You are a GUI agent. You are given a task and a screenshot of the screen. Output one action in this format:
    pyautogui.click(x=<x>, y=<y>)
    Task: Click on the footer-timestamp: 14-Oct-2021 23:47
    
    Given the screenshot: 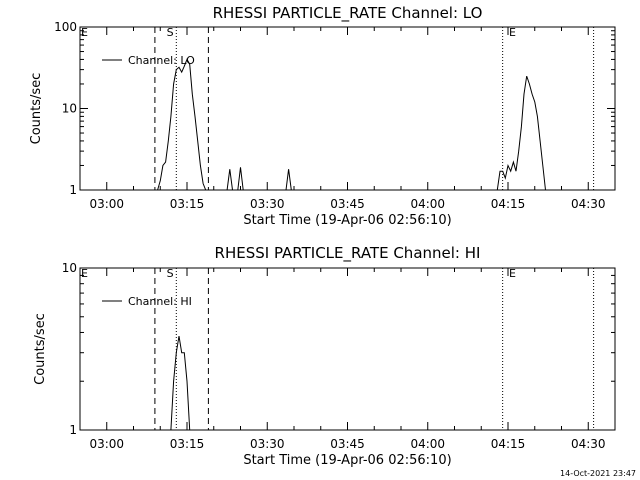 What is the action you would take?
    pyautogui.click(x=598, y=473)
    